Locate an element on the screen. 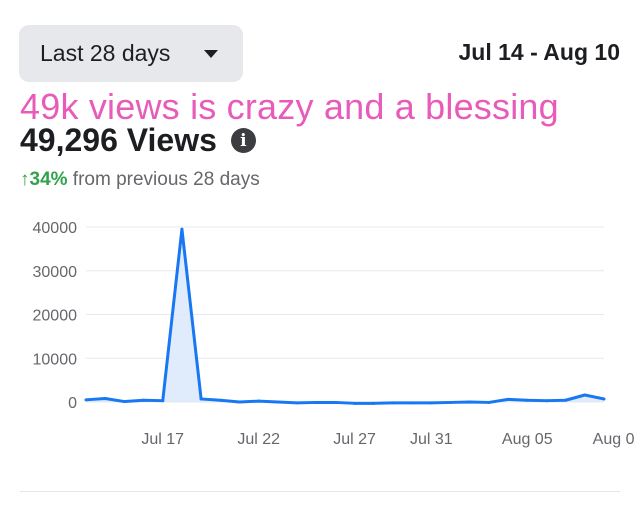 This screenshot has height=505, width=640. views-count: 49,296 Views is located at coordinates (118, 140).